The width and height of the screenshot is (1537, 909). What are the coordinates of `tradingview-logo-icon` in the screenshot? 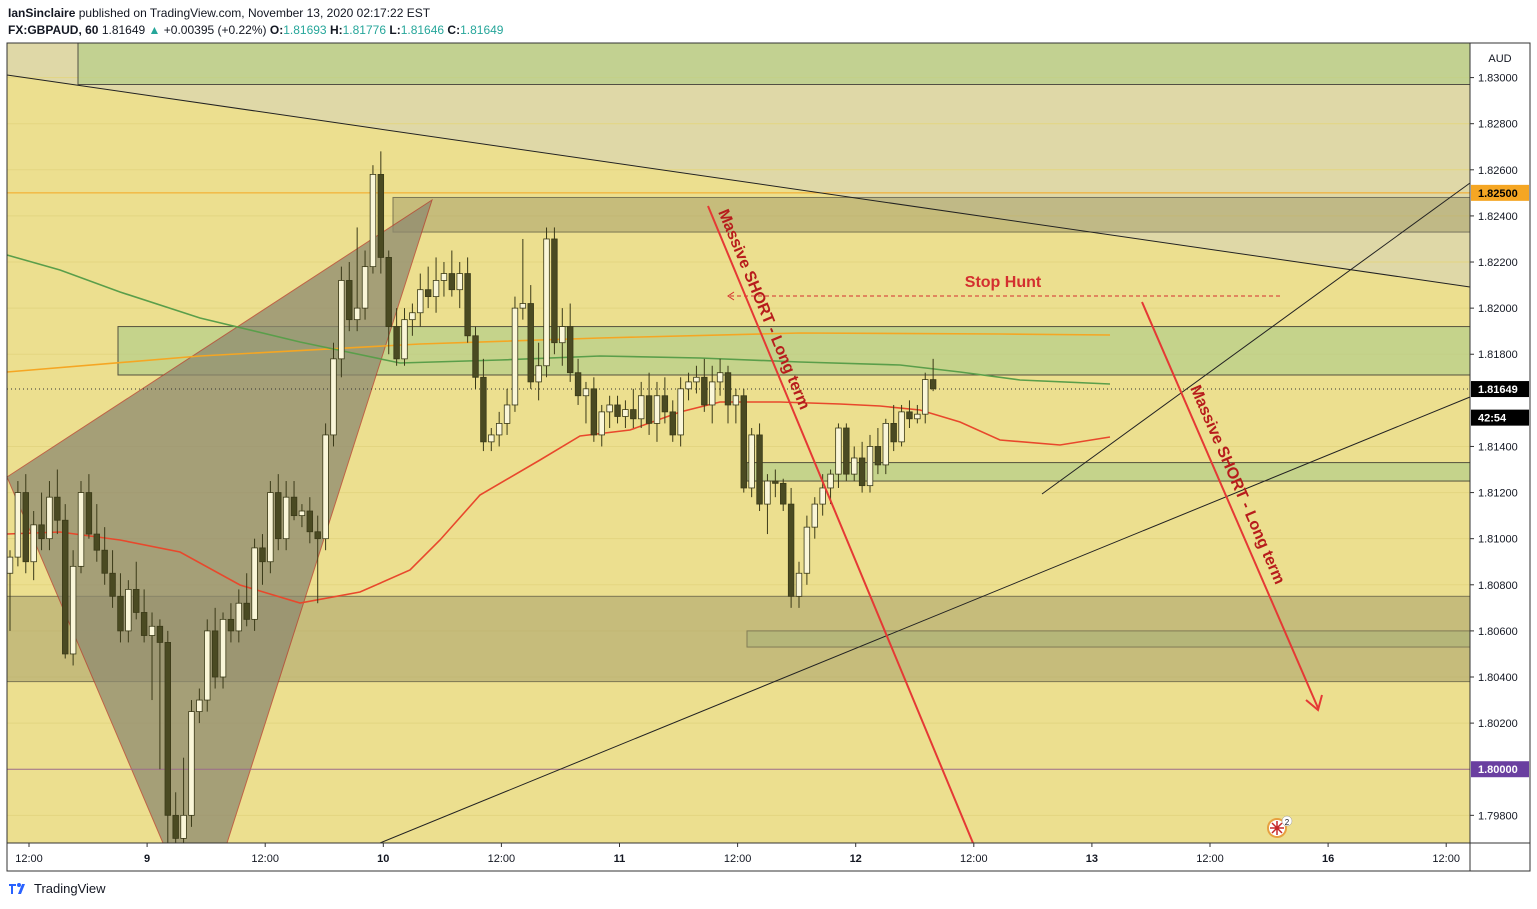 It's located at (19, 888).